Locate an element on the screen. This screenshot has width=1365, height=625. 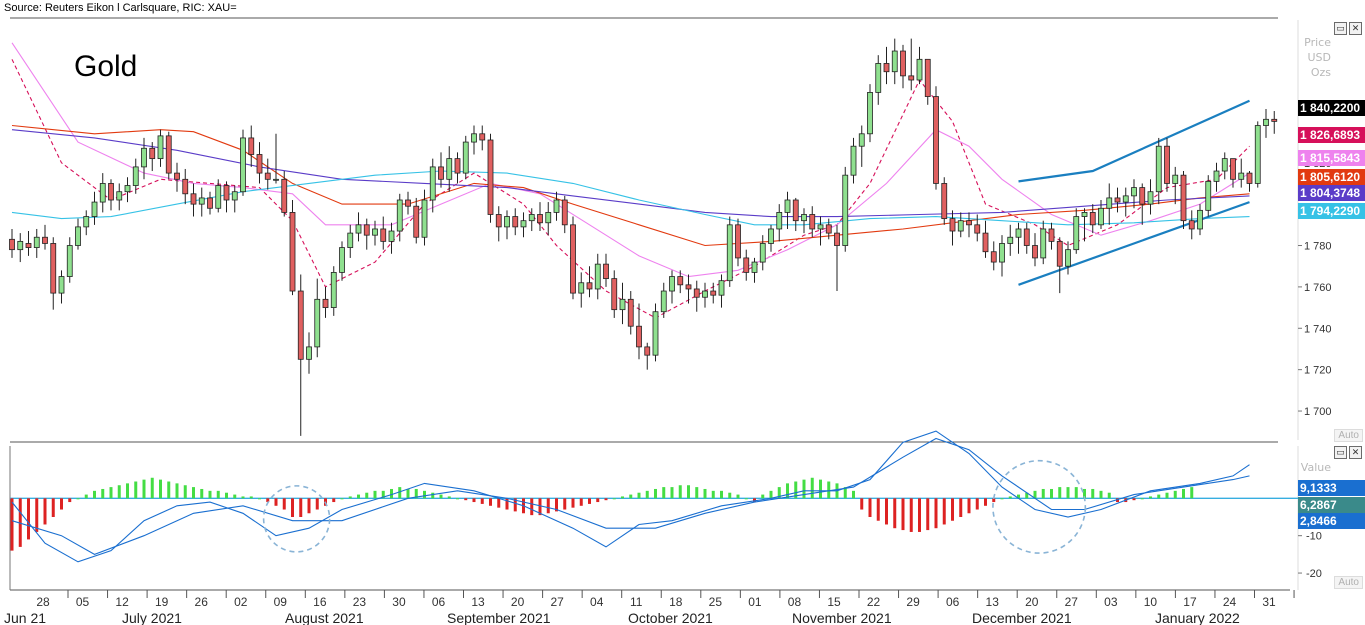
value-tag-box is located at coordinates (1331, 521).